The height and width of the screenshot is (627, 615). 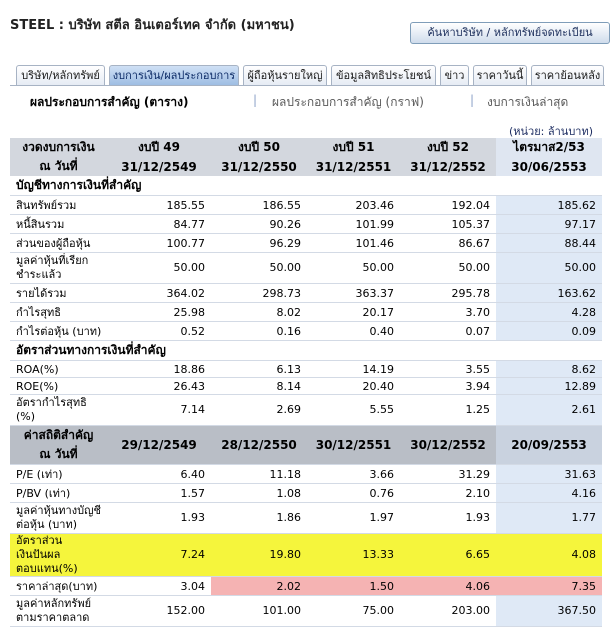 I want to click on cell-value: 4.16, so click(x=549, y=493).